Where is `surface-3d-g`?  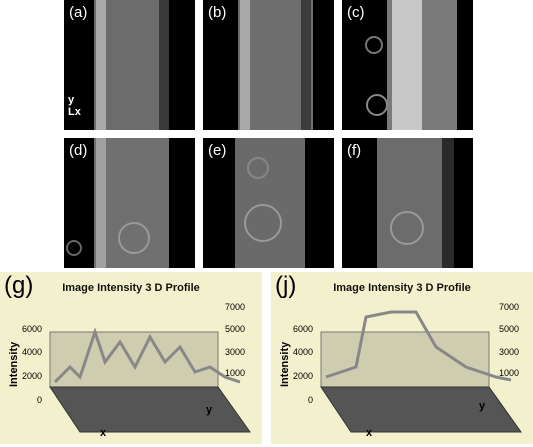
surface-3d-g is located at coordinates (150, 380).